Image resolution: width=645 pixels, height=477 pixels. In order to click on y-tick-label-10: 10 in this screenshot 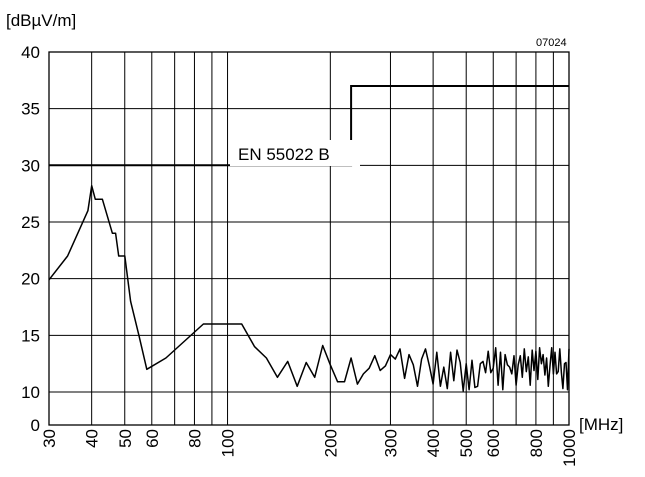, I will do `click(30, 392)`.